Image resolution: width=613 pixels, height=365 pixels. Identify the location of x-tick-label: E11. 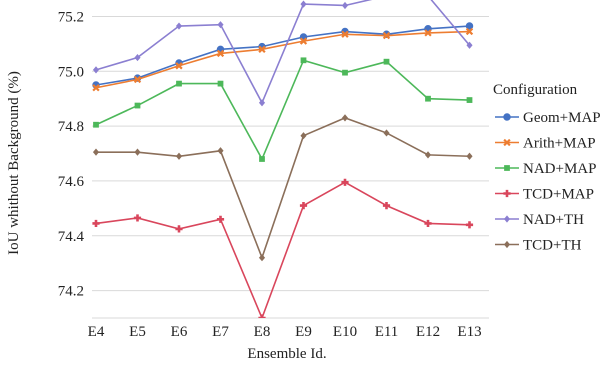
(387, 332).